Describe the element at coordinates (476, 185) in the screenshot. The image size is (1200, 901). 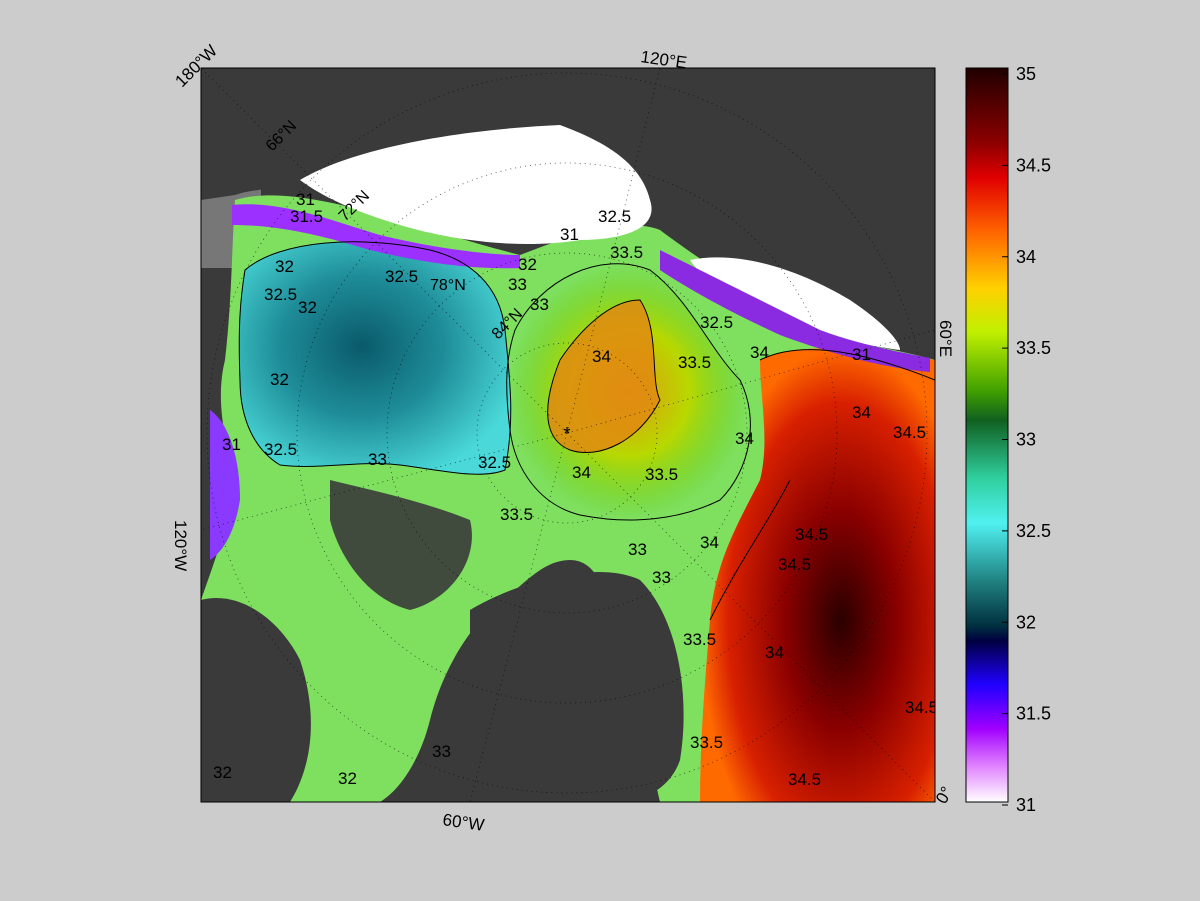
I see `sea-ice-east-siberian` at that location.